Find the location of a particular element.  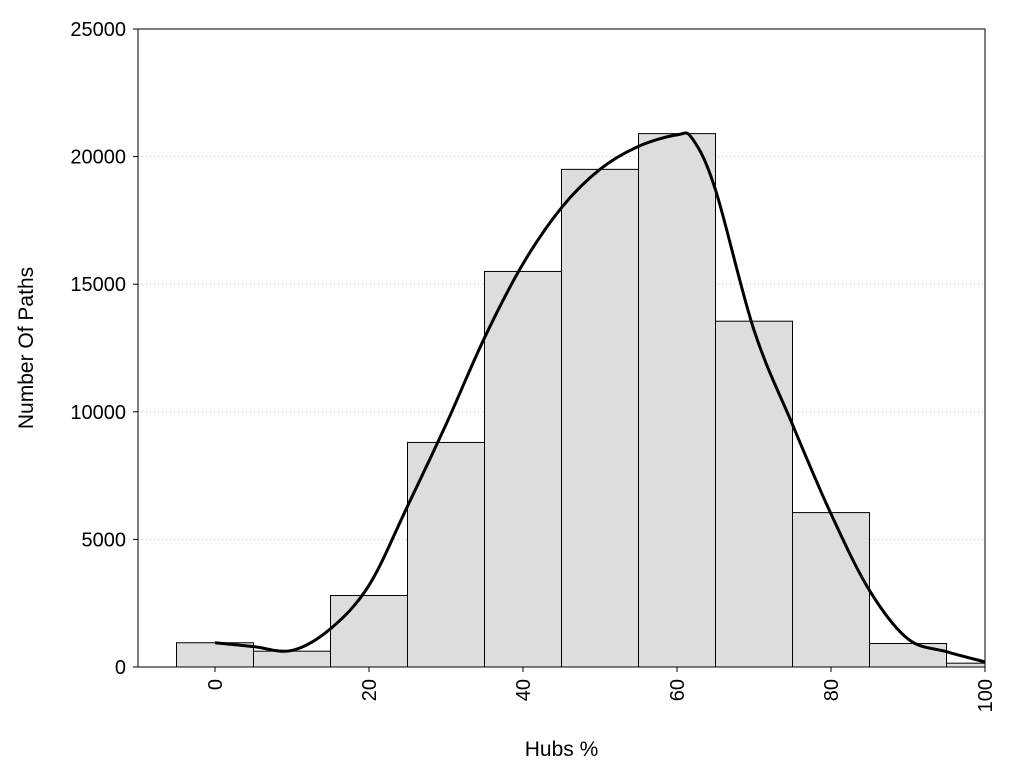

x-tick-label: 80 is located at coordinates (832, 690).